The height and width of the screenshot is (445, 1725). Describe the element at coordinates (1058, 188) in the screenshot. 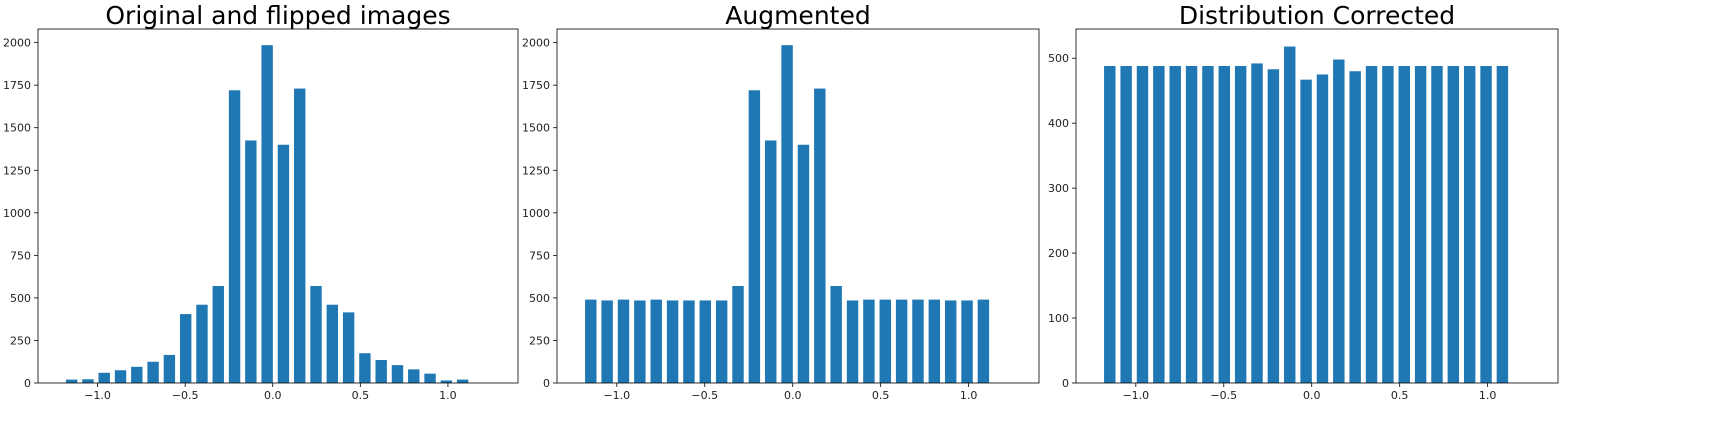

I see `y-tick-label: 300` at that location.